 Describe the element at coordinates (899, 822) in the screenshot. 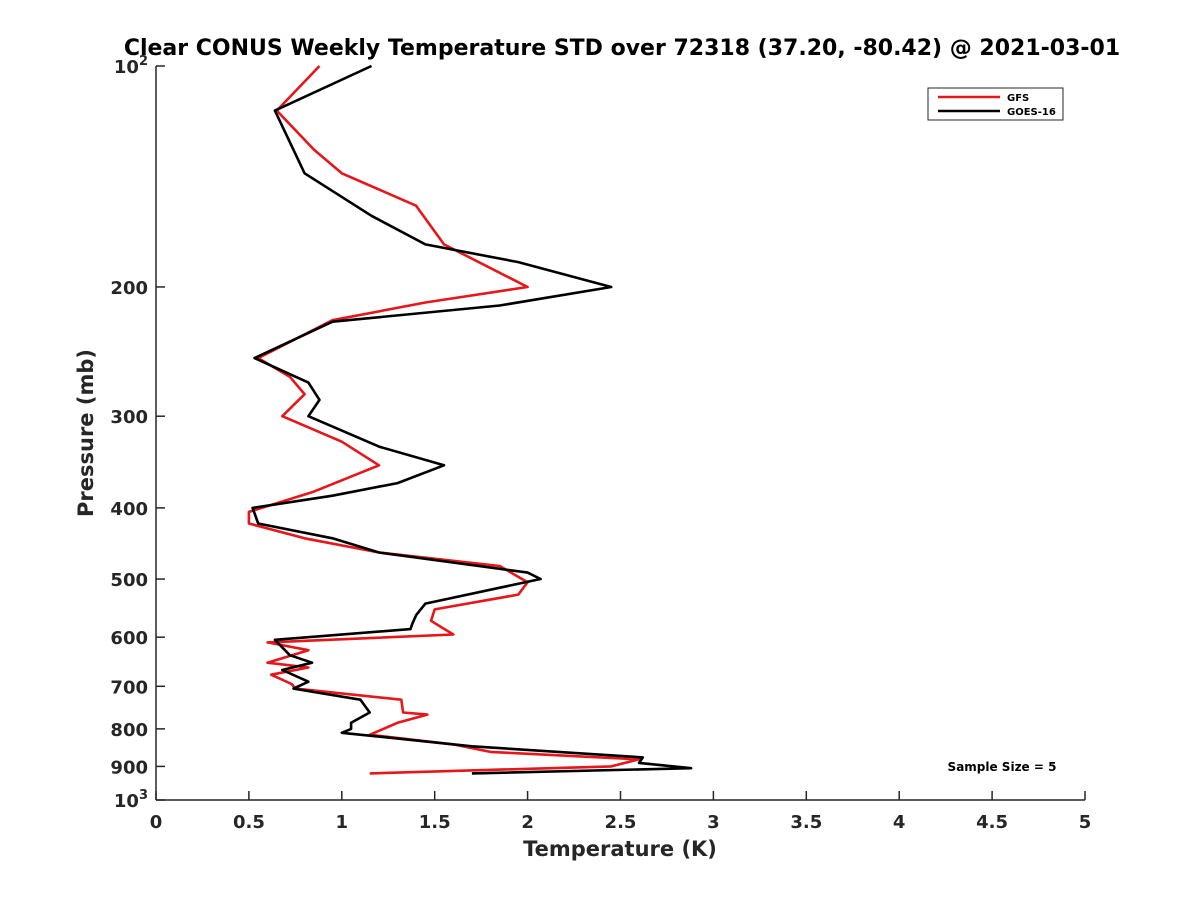

I see `x-tick-label: 4` at that location.